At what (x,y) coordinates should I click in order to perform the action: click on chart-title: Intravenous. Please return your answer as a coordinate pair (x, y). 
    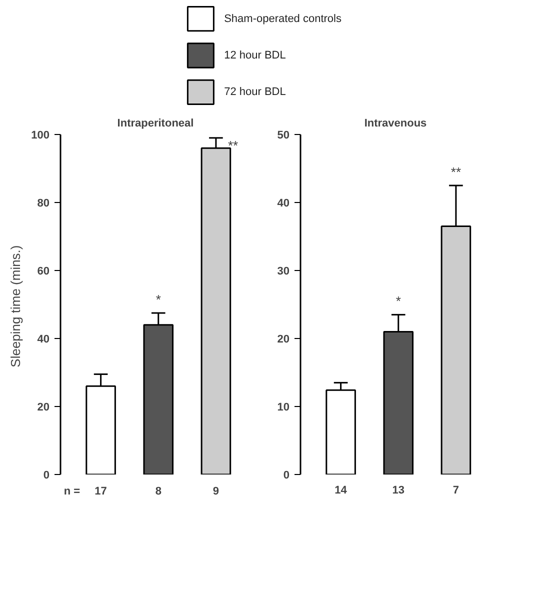
    Looking at the image, I should click on (395, 124).